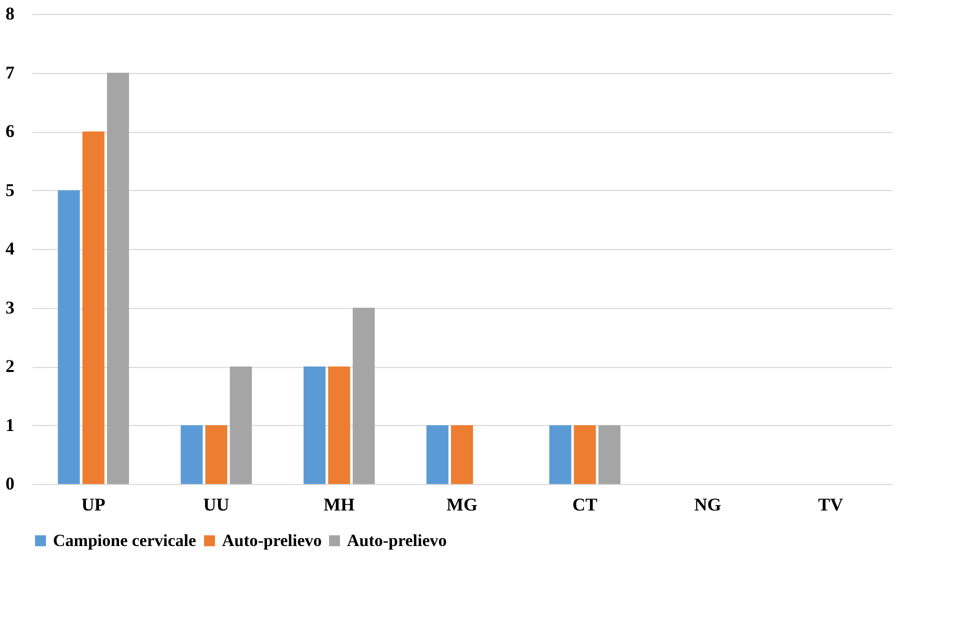 The width and height of the screenshot is (957, 617). I want to click on y-tick-label: 1, so click(10, 424).